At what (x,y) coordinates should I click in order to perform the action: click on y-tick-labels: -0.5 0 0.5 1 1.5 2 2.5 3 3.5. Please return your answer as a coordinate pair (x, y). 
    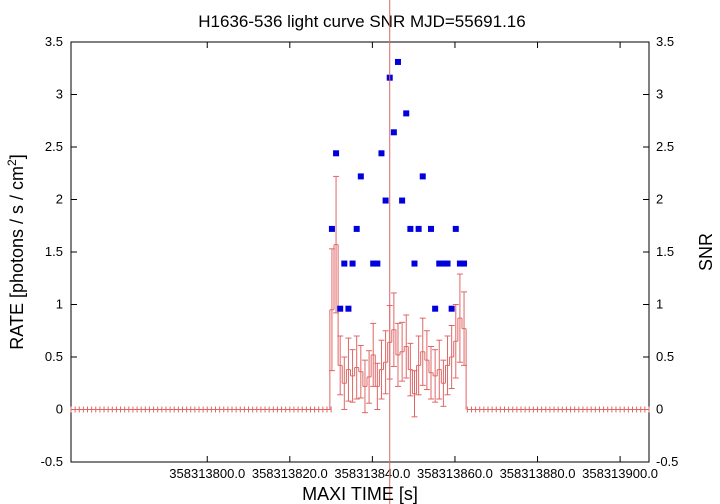
    Looking at the image, I should click on (52, 251).